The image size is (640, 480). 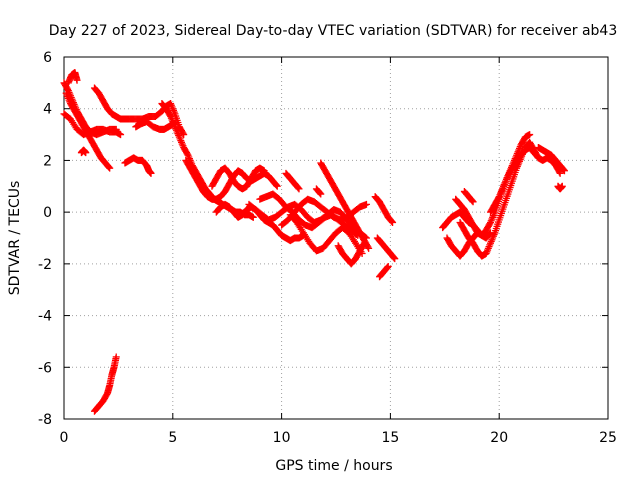 What do you see at coordinates (390, 438) in the screenshot?
I see `x-tick-label: 15` at bounding box center [390, 438].